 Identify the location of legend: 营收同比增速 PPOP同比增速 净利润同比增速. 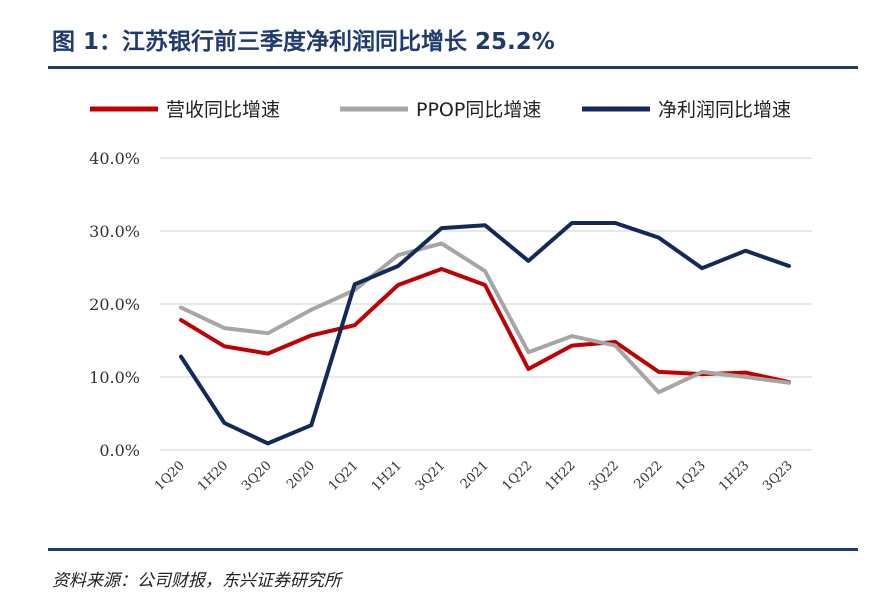
(440, 110).